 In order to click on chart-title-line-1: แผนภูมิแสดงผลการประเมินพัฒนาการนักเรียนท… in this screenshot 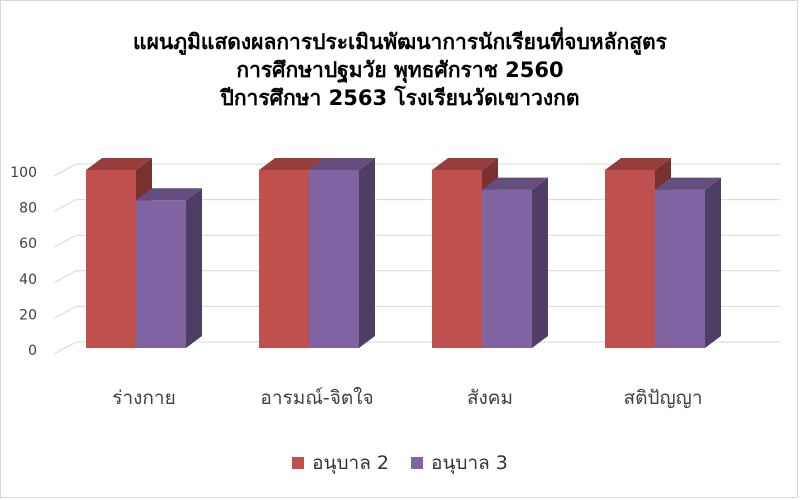, I will do `click(400, 42)`.